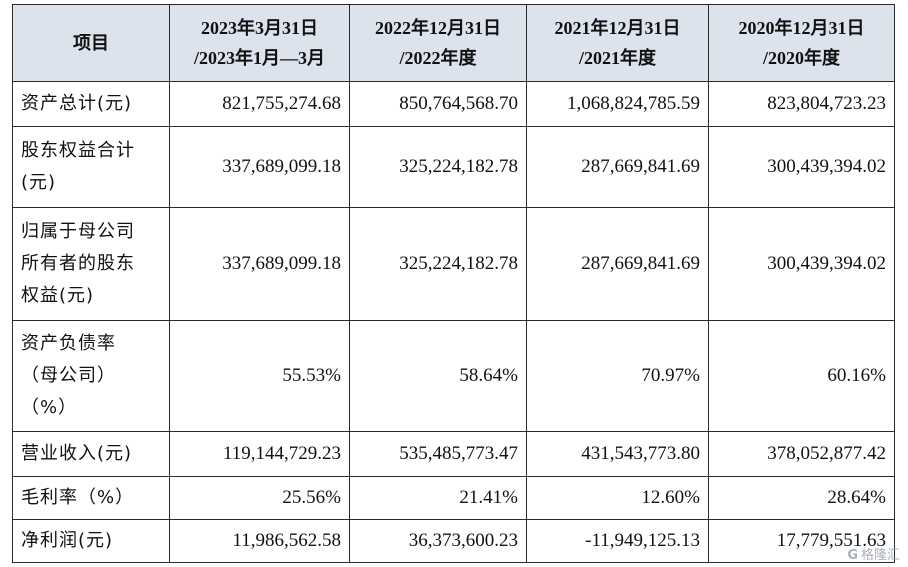 The image size is (908, 567). What do you see at coordinates (259, 498) in the screenshot?
I see `table-cell: 25.56%` at bounding box center [259, 498].